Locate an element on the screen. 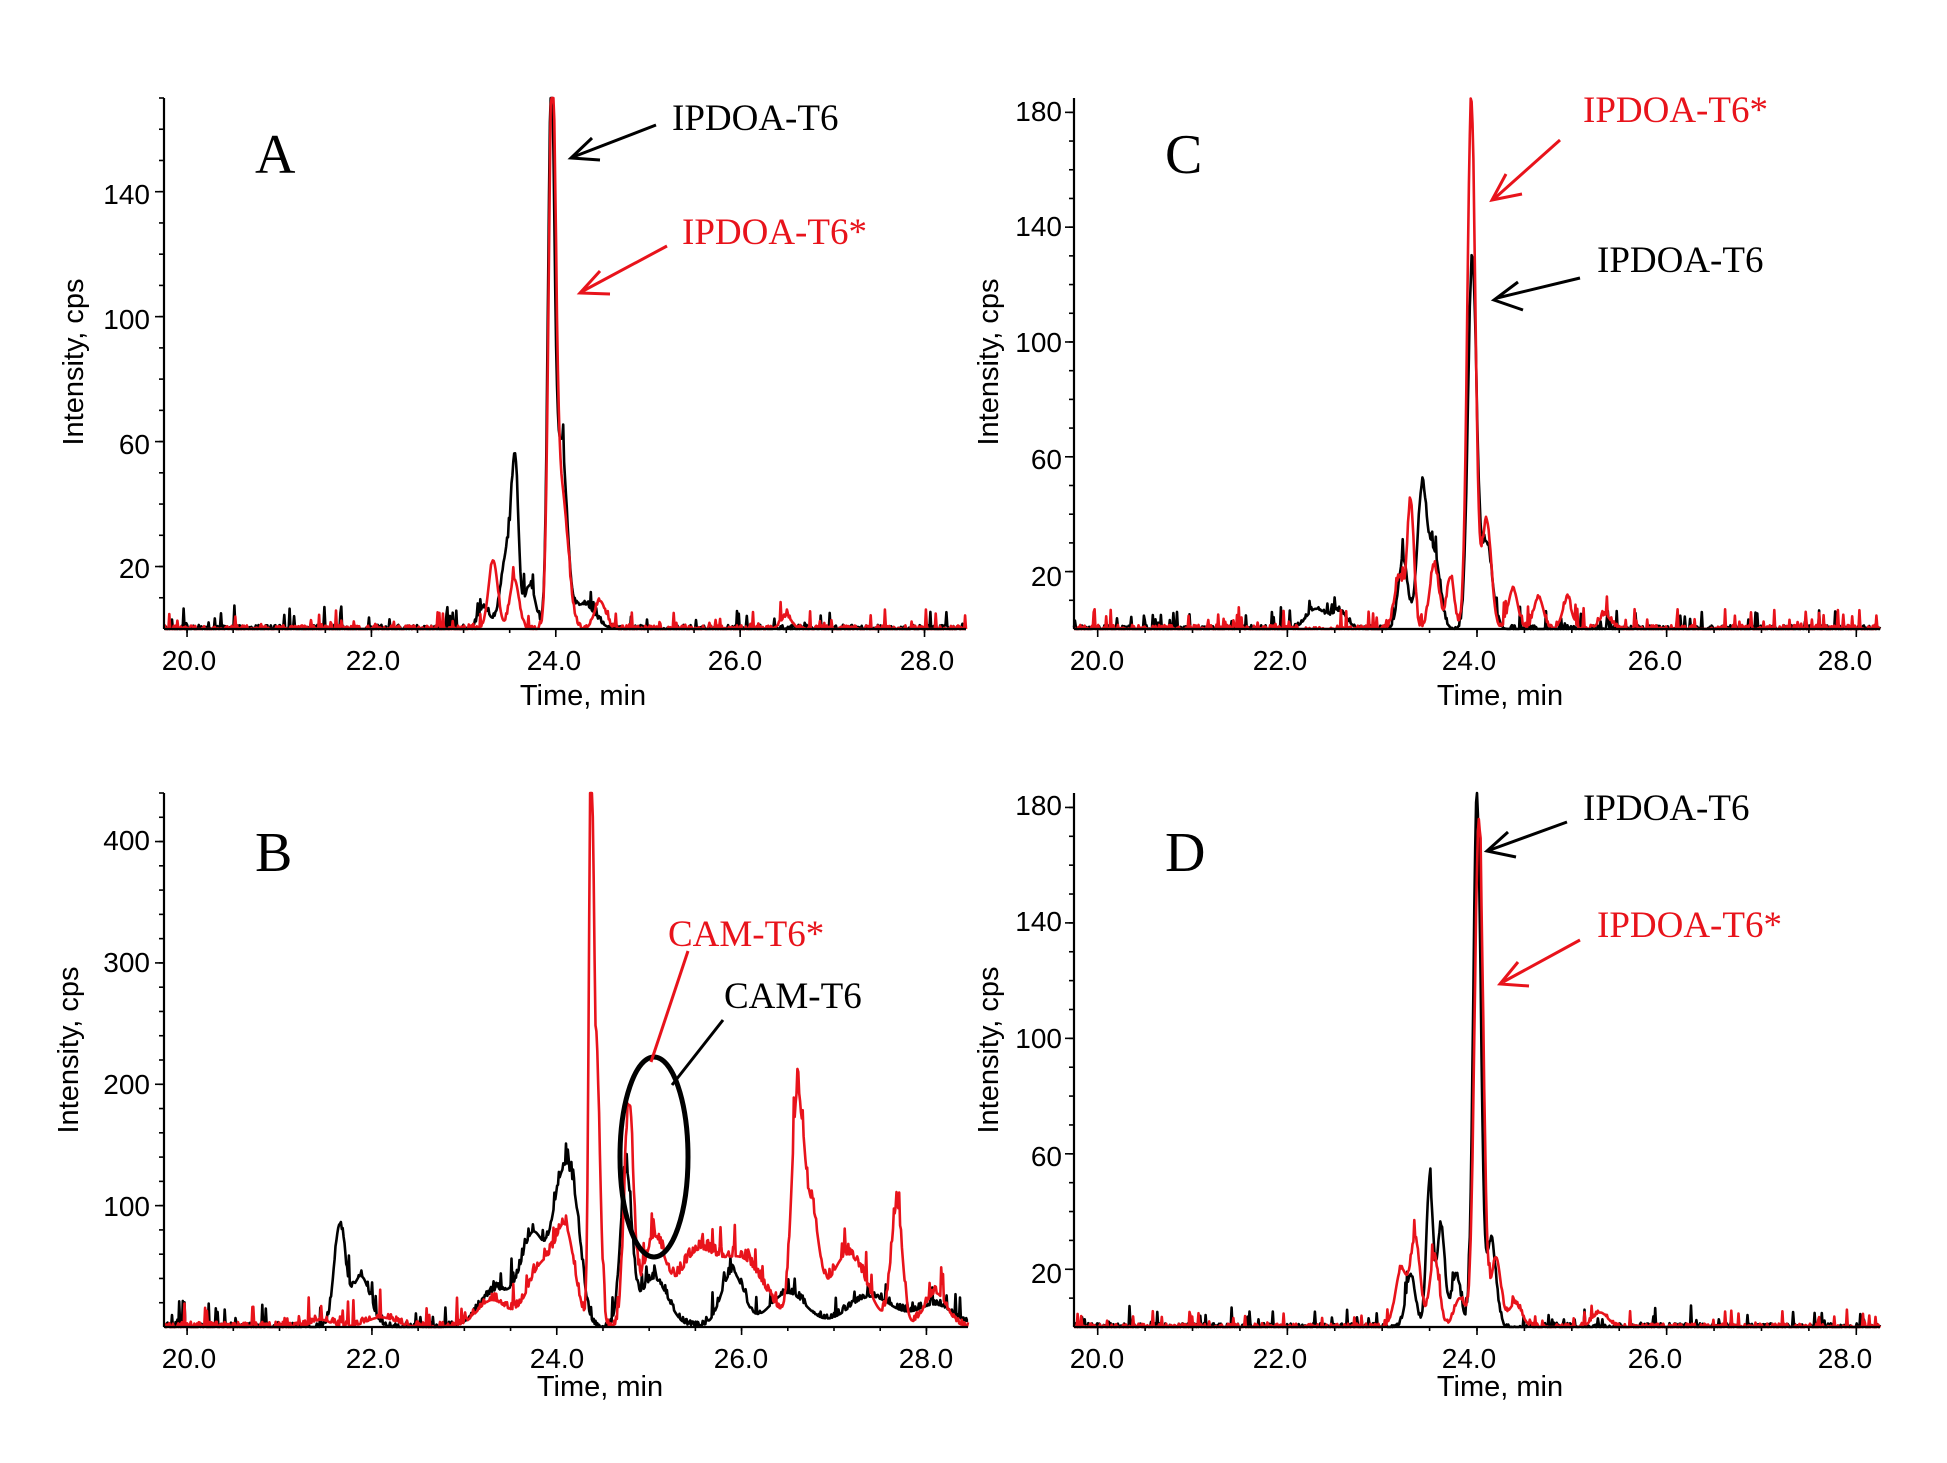 The height and width of the screenshot is (1463, 1947). panel-b-y-tick-labels: 100 200 300 400 is located at coordinates (126, 1023).